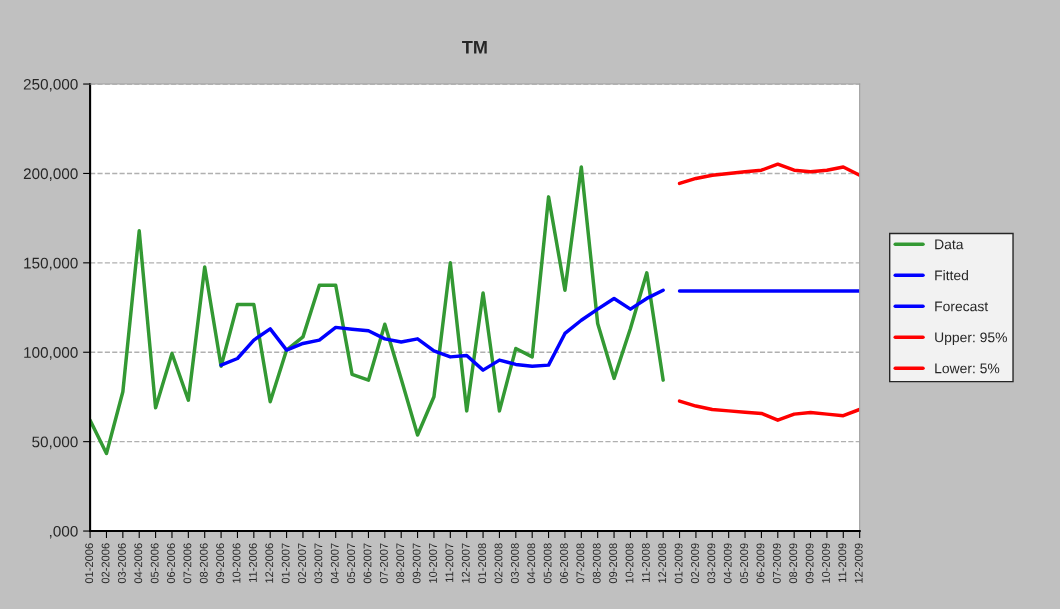 This screenshot has height=609, width=1060. I want to click on x-tick-label: 09-2007, so click(416, 563).